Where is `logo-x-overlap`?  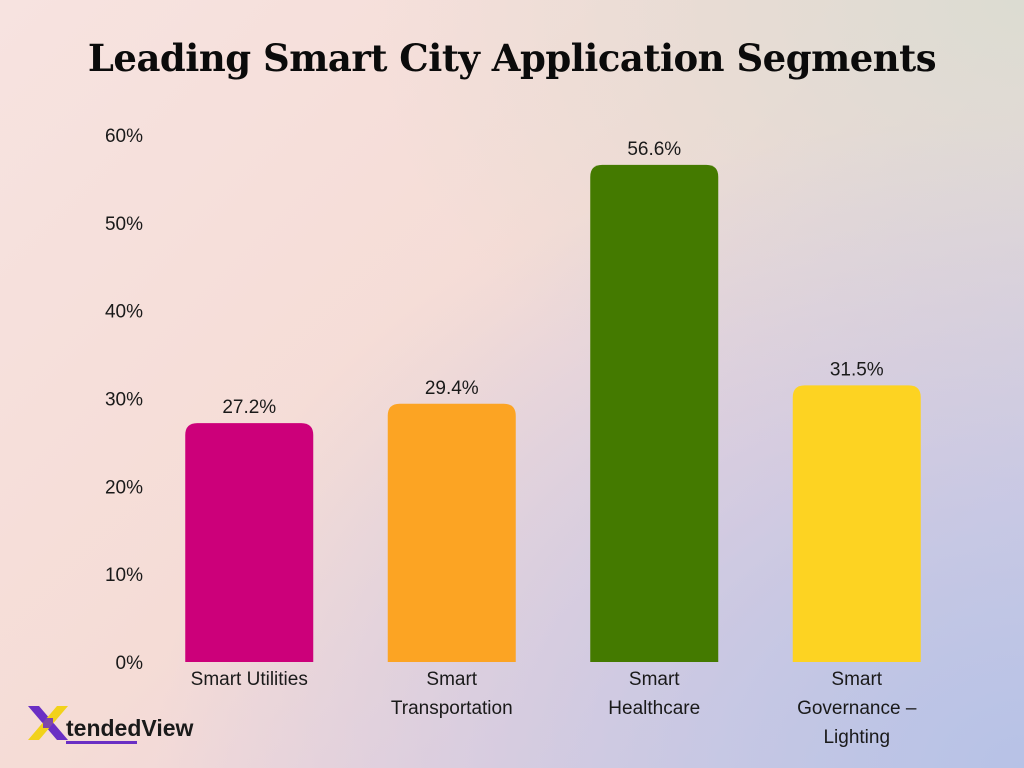 logo-x-overlap is located at coordinates (48, 723).